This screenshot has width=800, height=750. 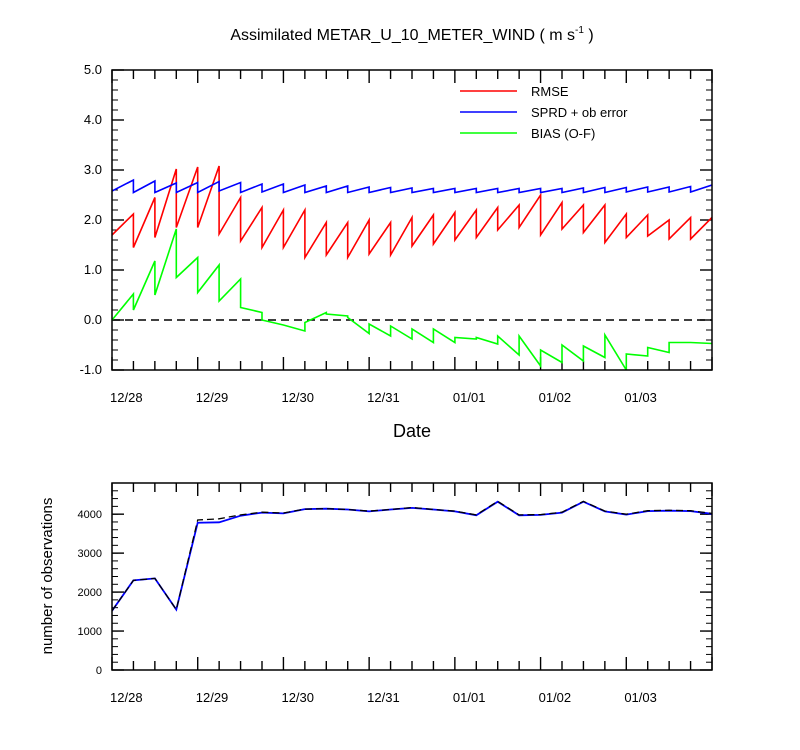 I want to click on bottom-y-axis-title: number of observations, so click(x=47, y=576).